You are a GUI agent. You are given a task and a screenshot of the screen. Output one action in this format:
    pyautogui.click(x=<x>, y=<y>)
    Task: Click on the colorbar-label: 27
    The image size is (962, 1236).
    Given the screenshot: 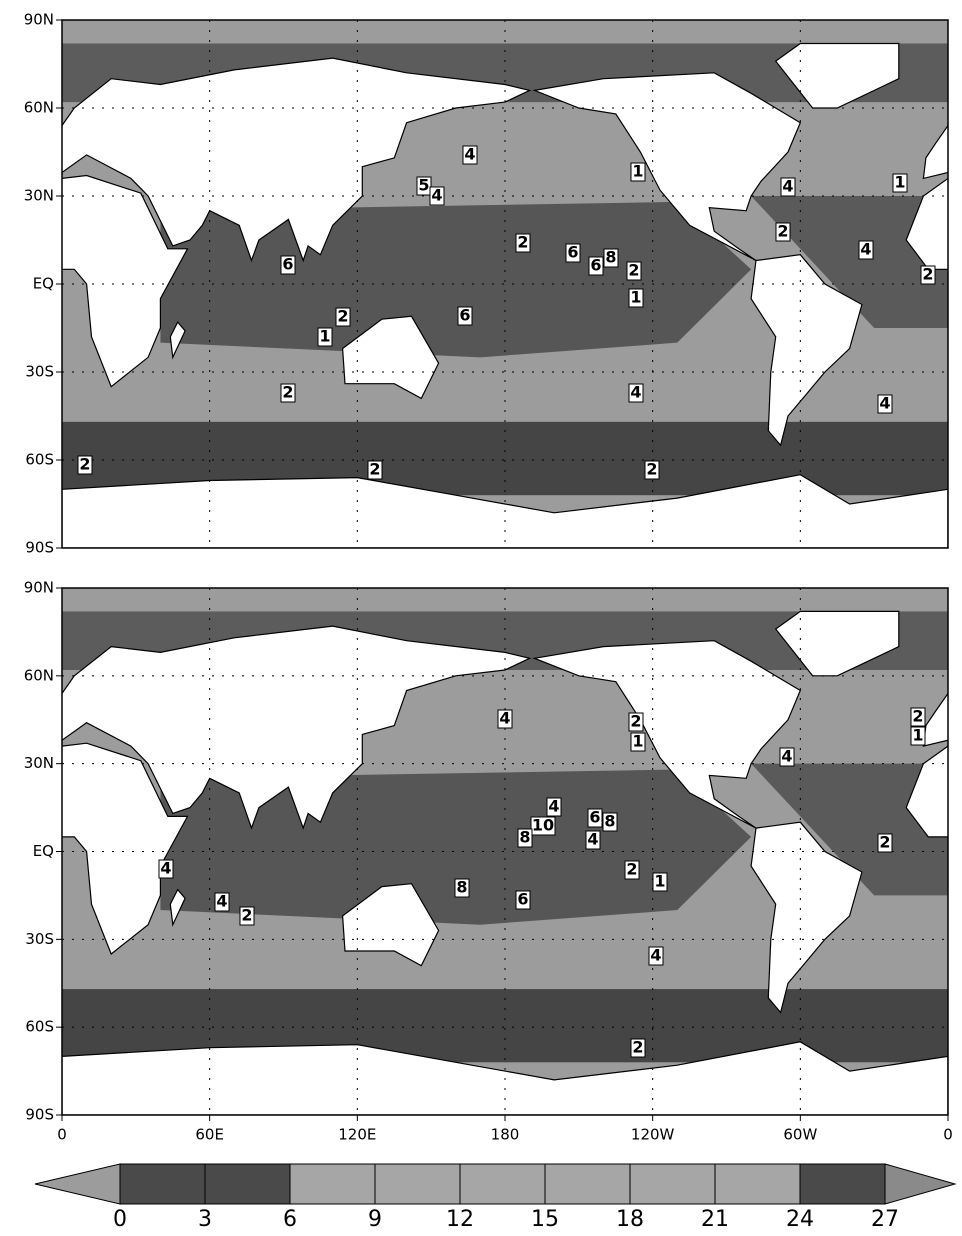 What is the action you would take?
    pyautogui.click(x=885, y=1219)
    